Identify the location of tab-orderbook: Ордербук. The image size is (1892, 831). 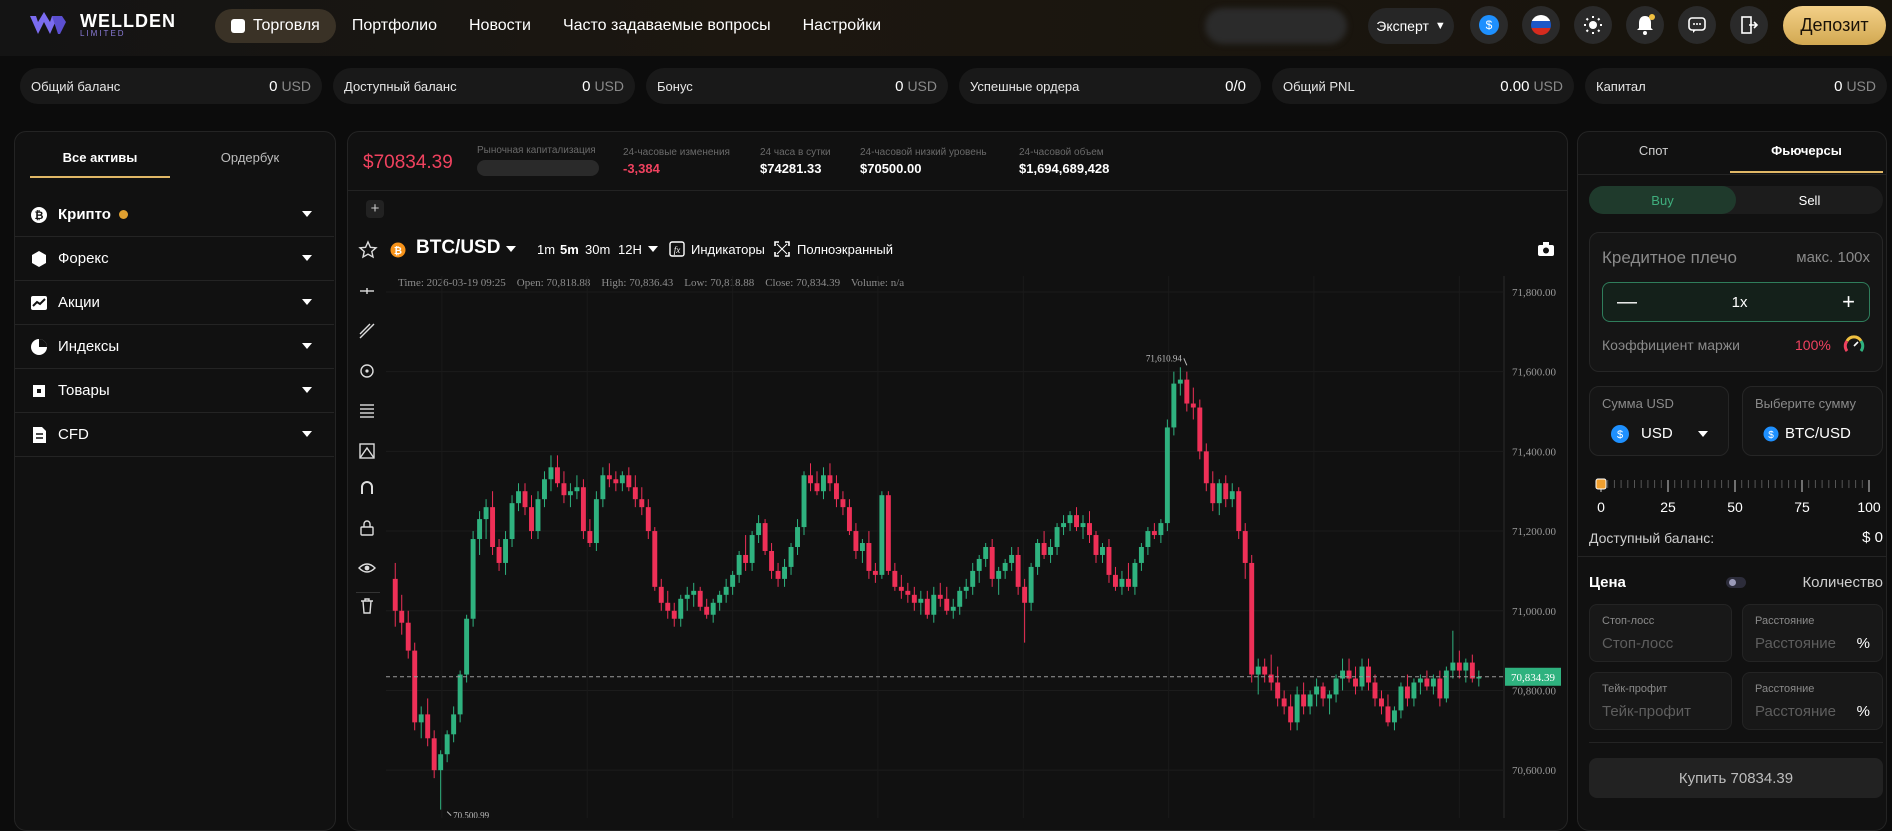
(250, 157).